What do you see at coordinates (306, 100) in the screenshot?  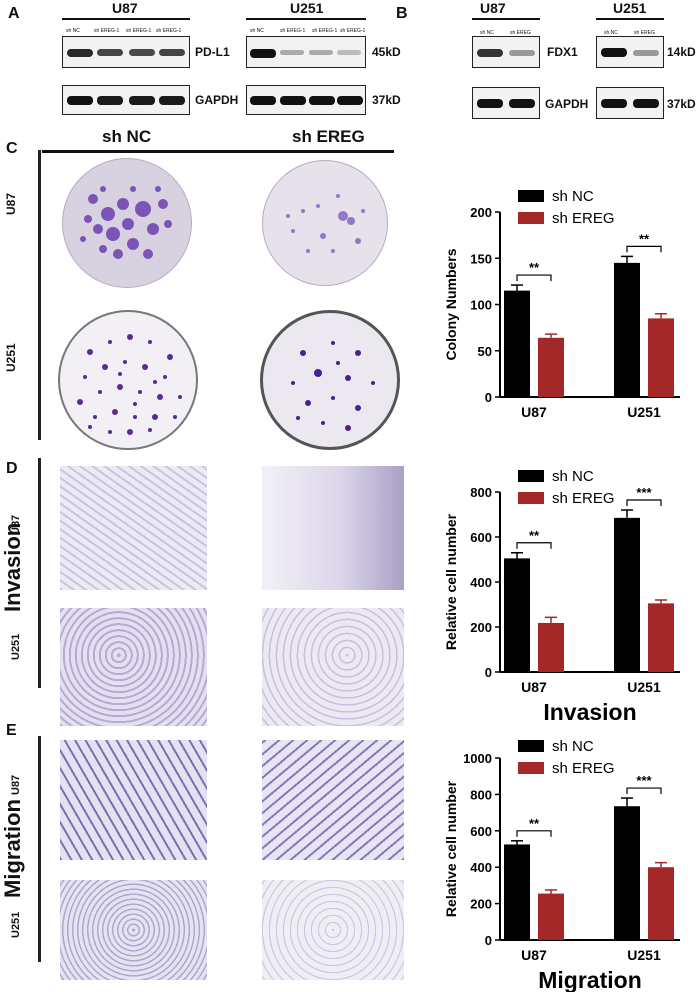 I see `blot-a-gapdh-u251` at bounding box center [306, 100].